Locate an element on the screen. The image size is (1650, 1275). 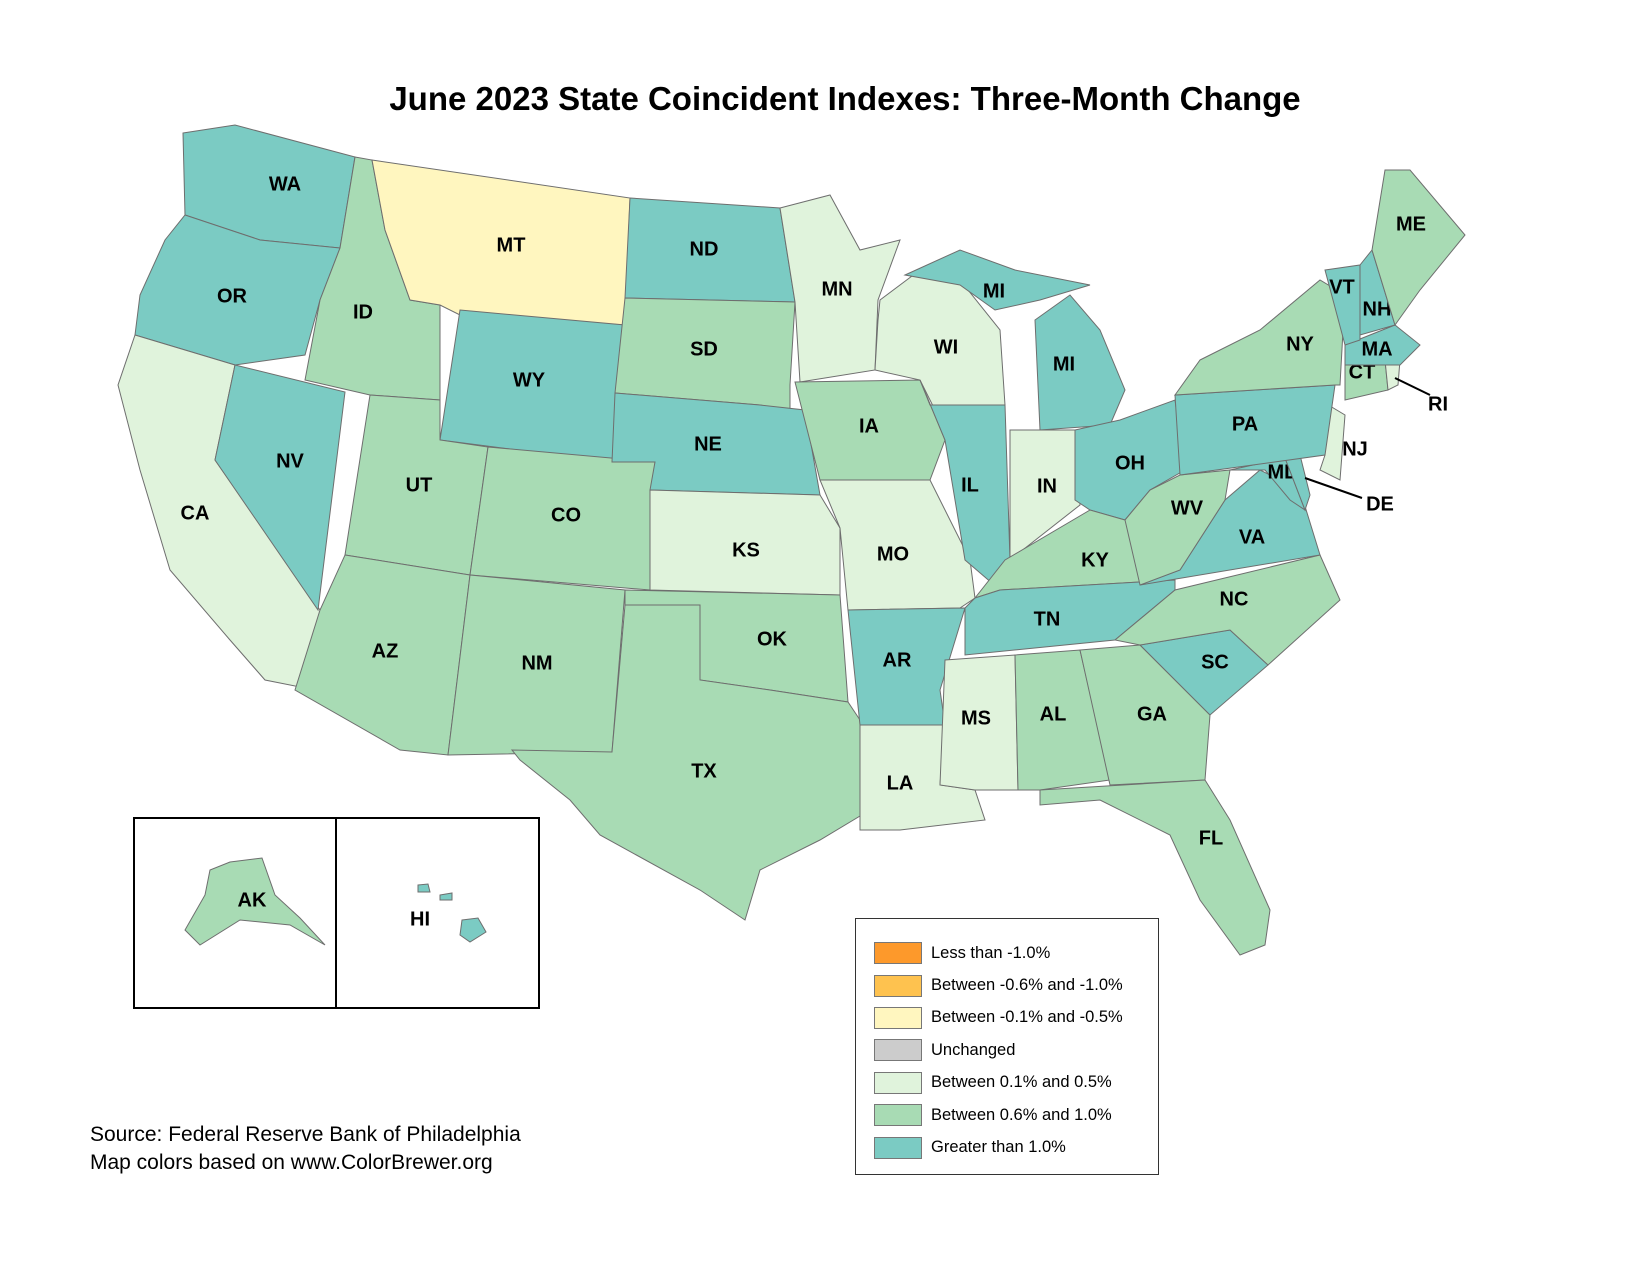
state-hi: HI is located at coordinates (448, 913).